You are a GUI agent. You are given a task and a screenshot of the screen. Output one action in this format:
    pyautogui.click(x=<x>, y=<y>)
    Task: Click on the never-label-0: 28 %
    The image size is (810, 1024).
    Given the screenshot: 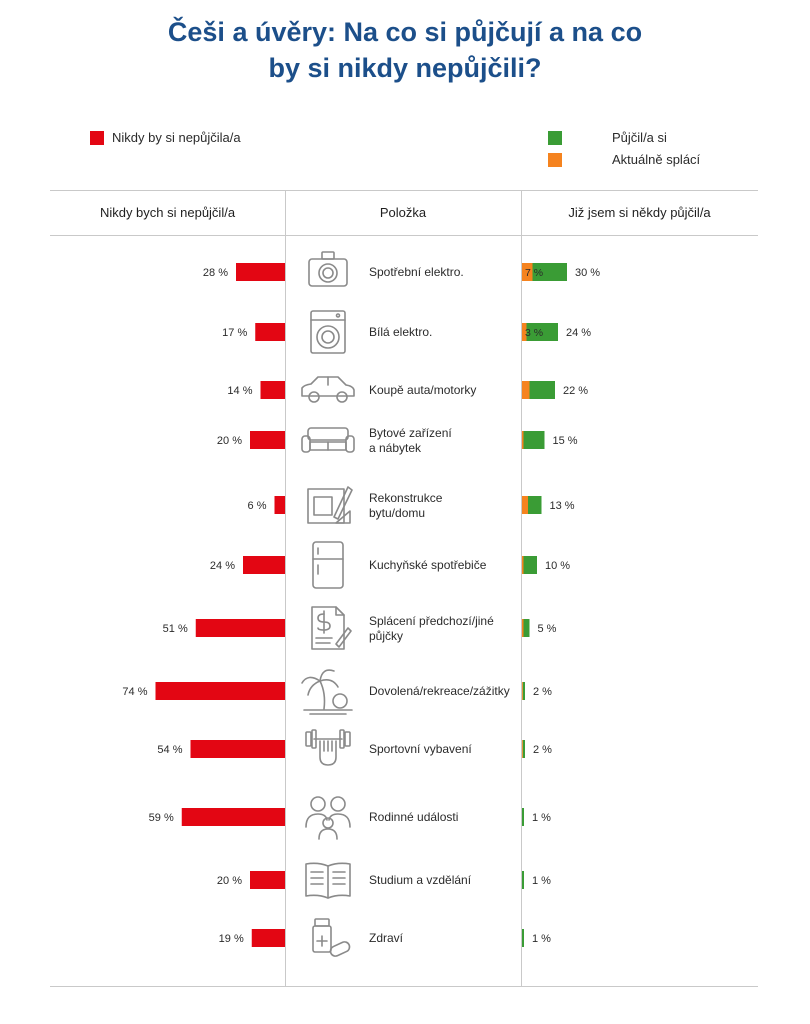 What is the action you would take?
    pyautogui.click(x=215, y=273)
    